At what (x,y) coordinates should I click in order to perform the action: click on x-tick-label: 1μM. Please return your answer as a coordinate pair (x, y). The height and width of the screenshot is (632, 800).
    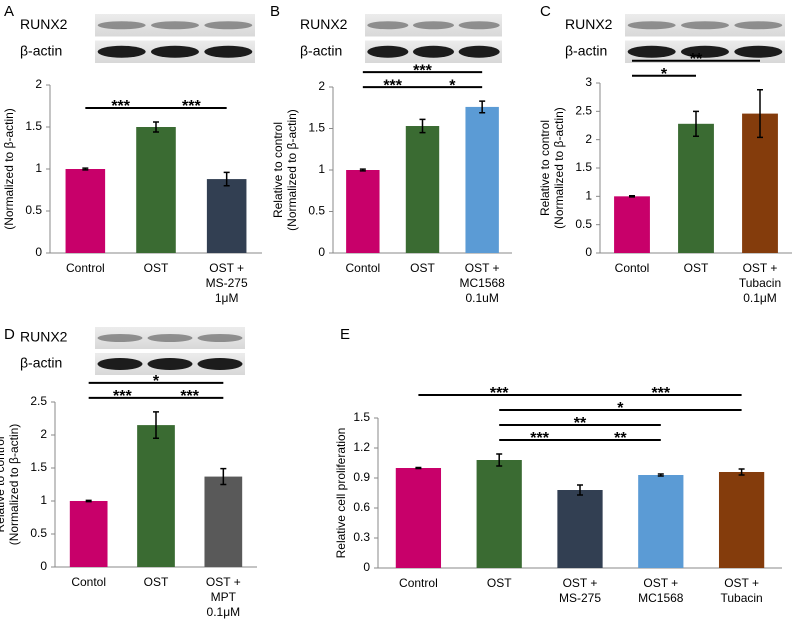
    Looking at the image, I should click on (227, 298).